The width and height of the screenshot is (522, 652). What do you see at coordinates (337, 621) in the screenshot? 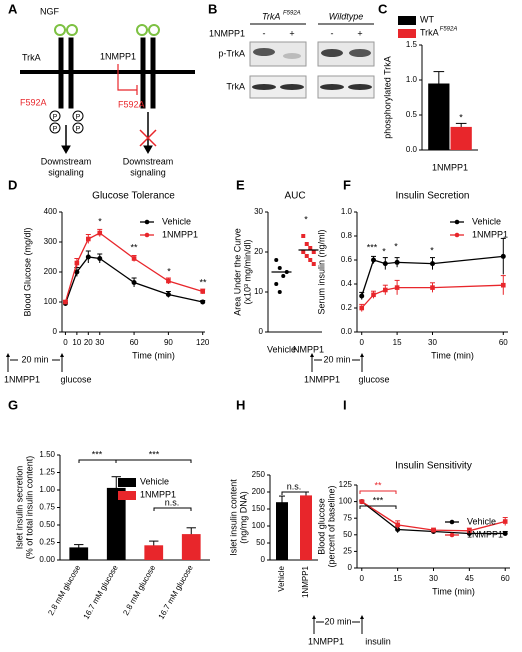
I see `timeline-label: 20 min` at bounding box center [337, 621].